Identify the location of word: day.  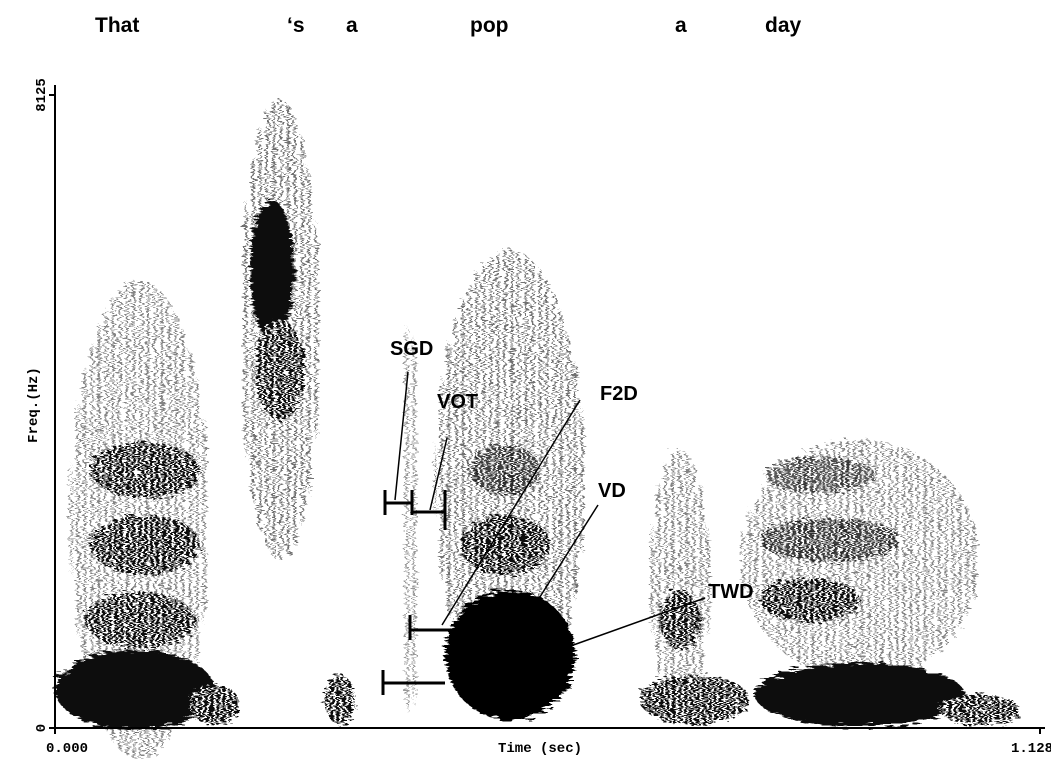
(783, 25).